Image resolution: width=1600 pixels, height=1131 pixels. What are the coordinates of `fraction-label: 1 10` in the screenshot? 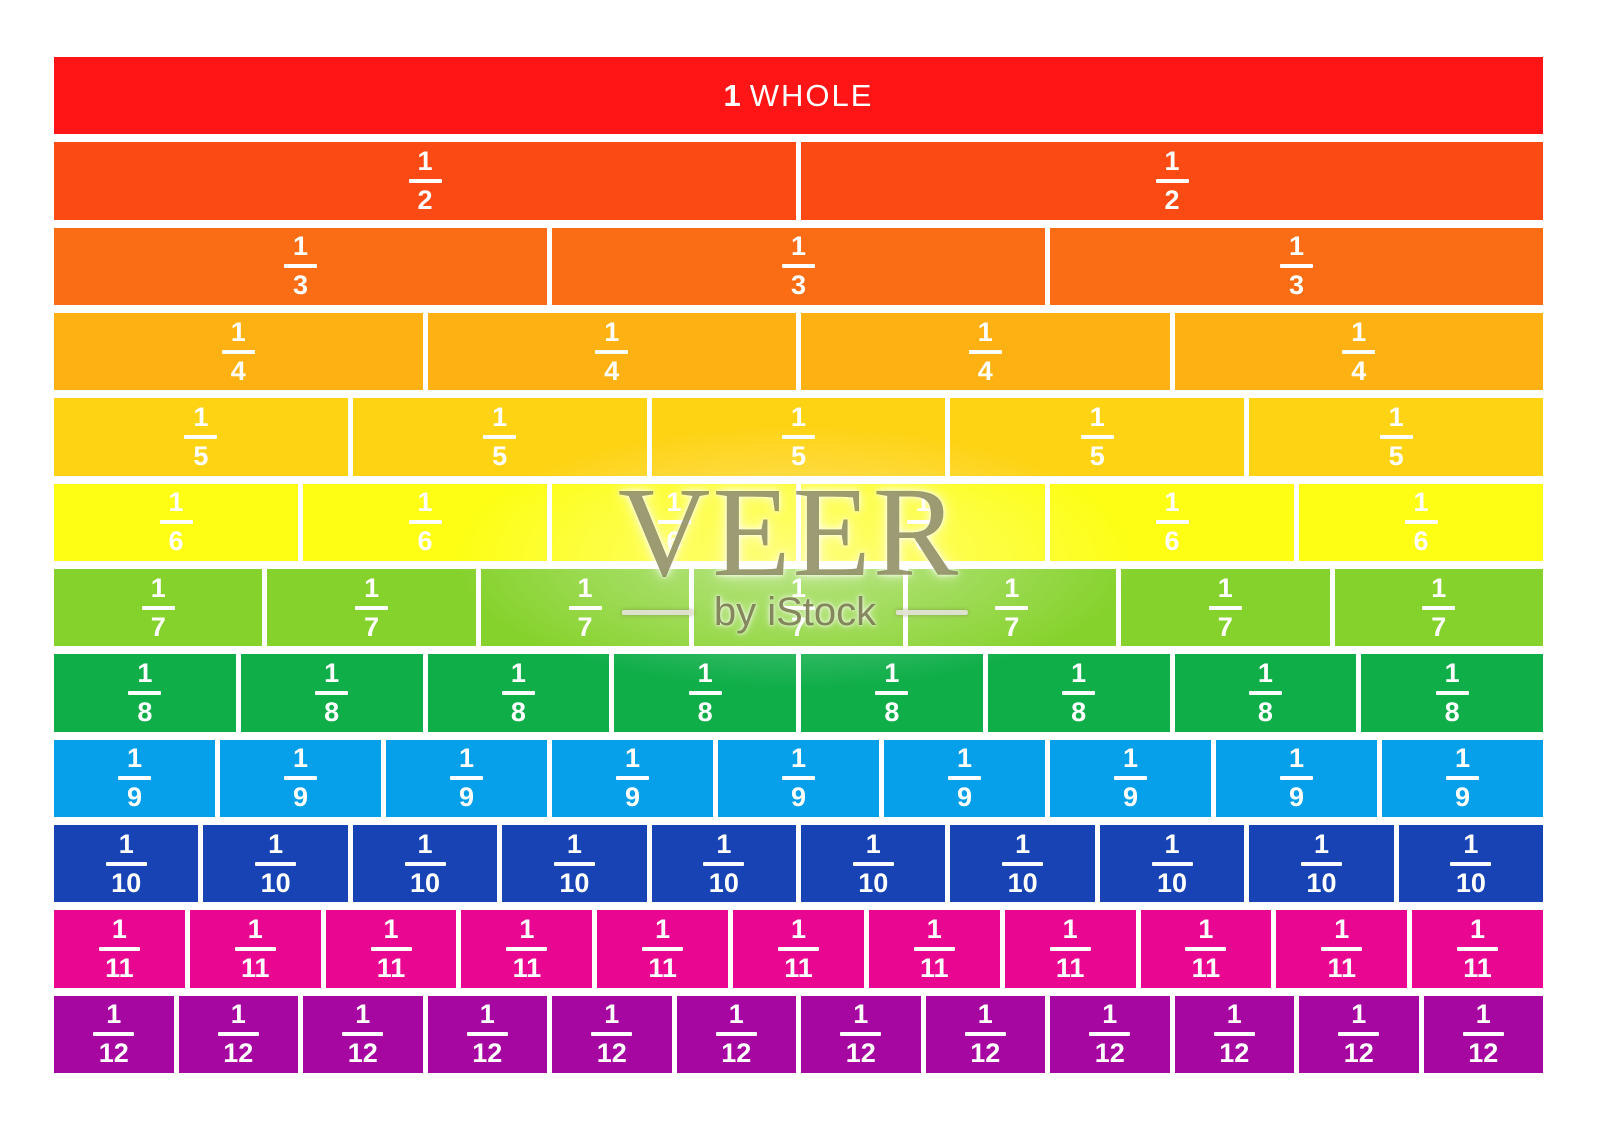 It's located at (425, 864).